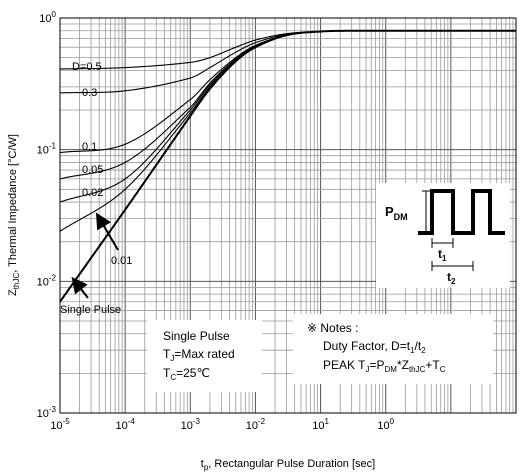  What do you see at coordinates (47, 149) in the screenshot?
I see `y-tick-label: 10⁻¹` at bounding box center [47, 149].